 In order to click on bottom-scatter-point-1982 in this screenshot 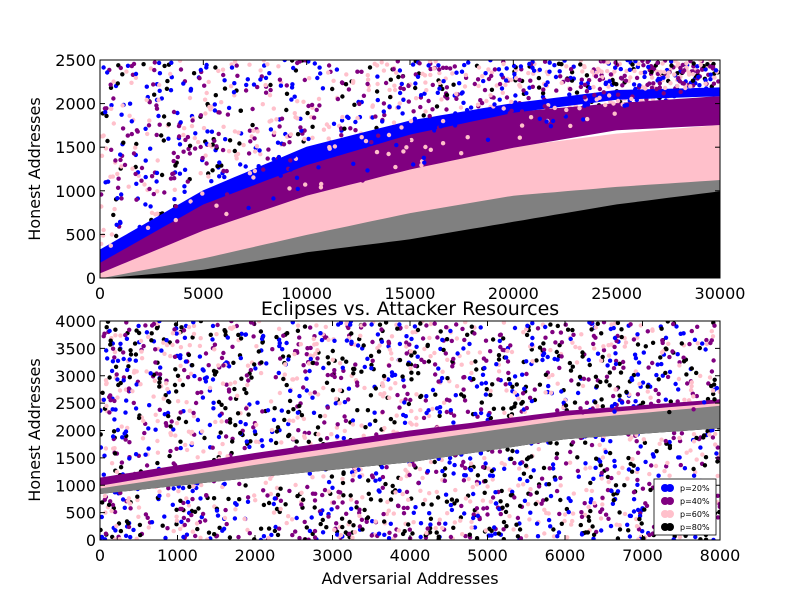, I will do `click(527, 459)`.